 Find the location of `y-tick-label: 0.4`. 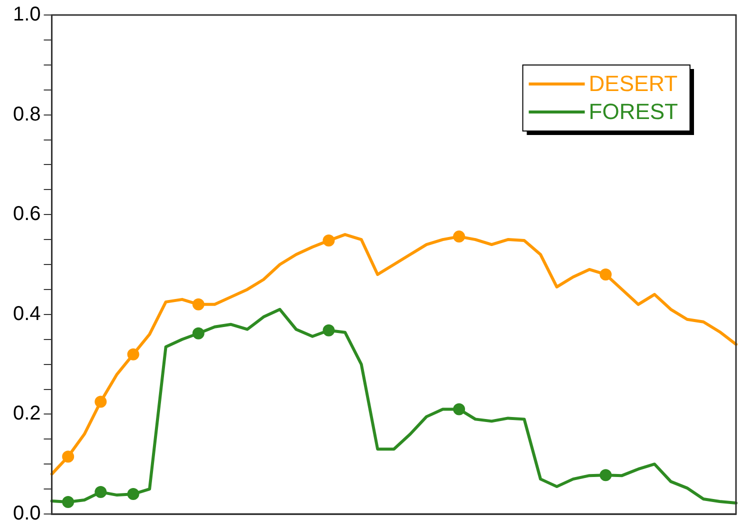

y-tick-label: 0.4 is located at coordinates (26, 313).